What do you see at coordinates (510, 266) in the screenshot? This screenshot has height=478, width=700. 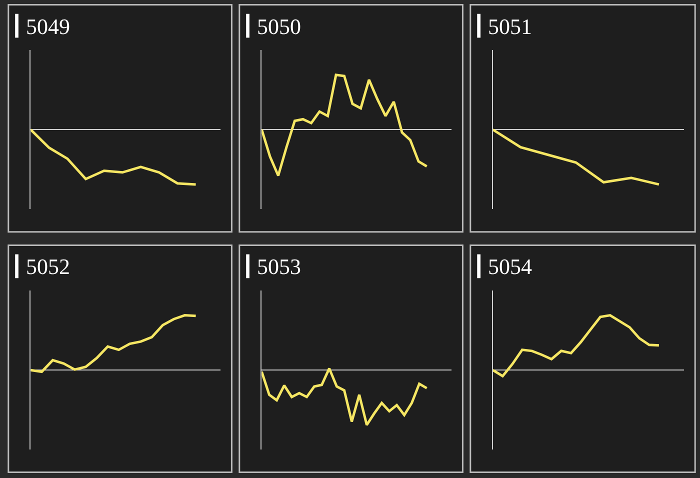 I see `chart-title: 5054` at bounding box center [510, 266].